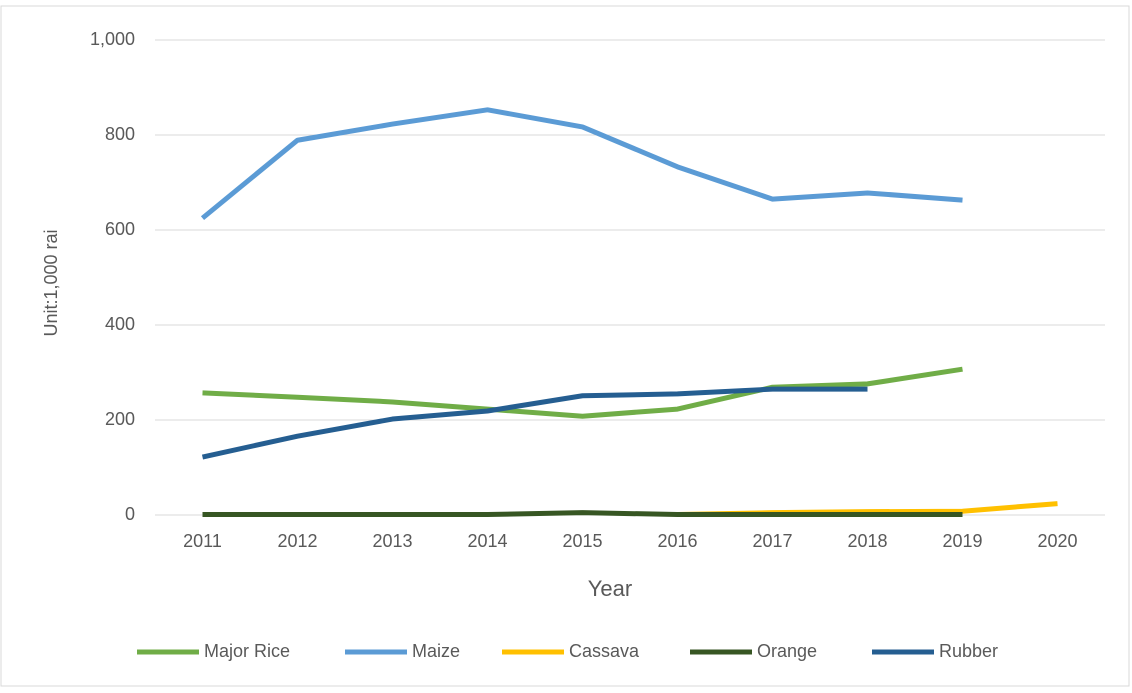 The width and height of the screenshot is (1132, 693). I want to click on y-tick-label: 0, so click(130, 514).